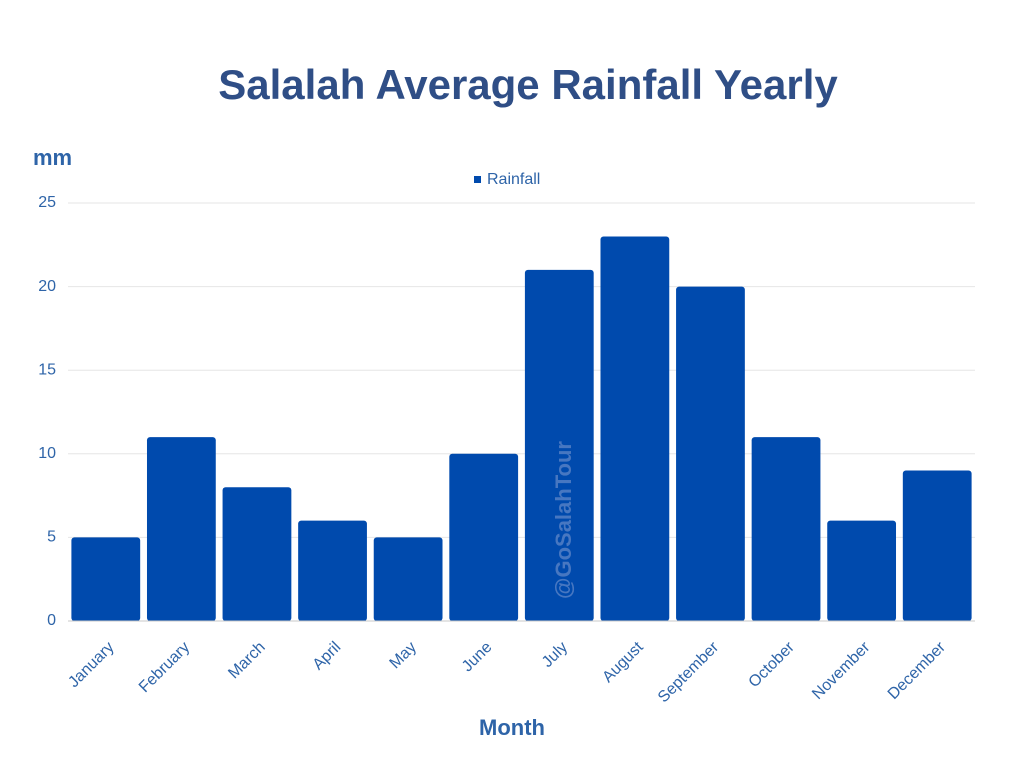 Image resolution: width=1024 pixels, height=768 pixels. What do you see at coordinates (512, 727) in the screenshot?
I see `x-axis-label: Month` at bounding box center [512, 727].